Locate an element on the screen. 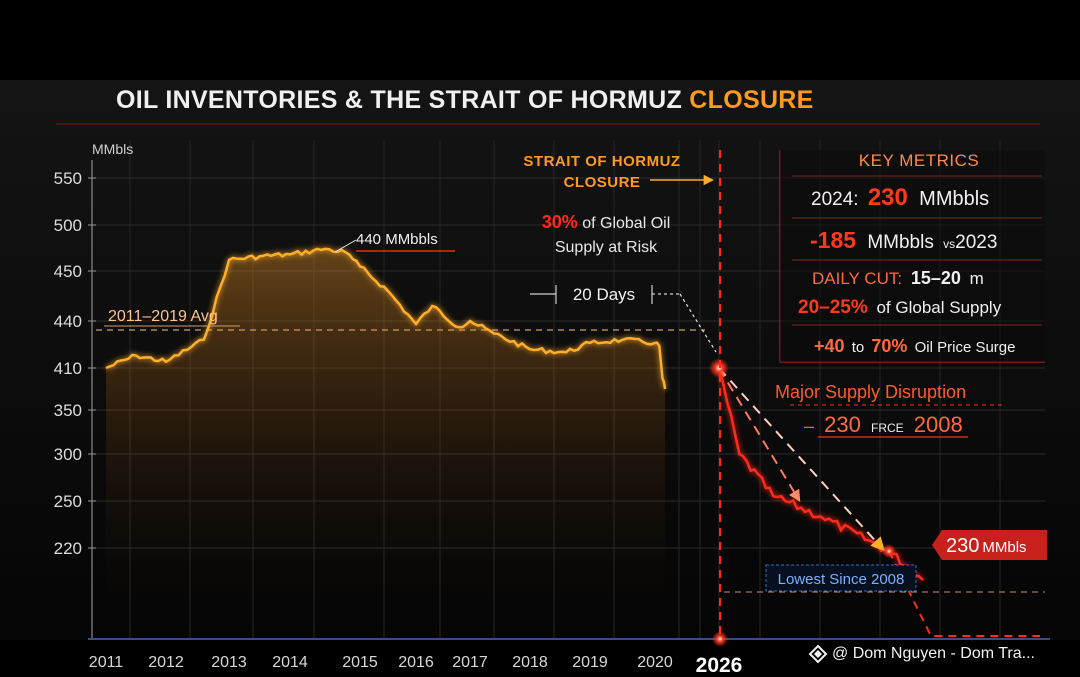 The height and width of the screenshot is (677, 1080). metric-row-2-value: -185 is located at coordinates (833, 240).